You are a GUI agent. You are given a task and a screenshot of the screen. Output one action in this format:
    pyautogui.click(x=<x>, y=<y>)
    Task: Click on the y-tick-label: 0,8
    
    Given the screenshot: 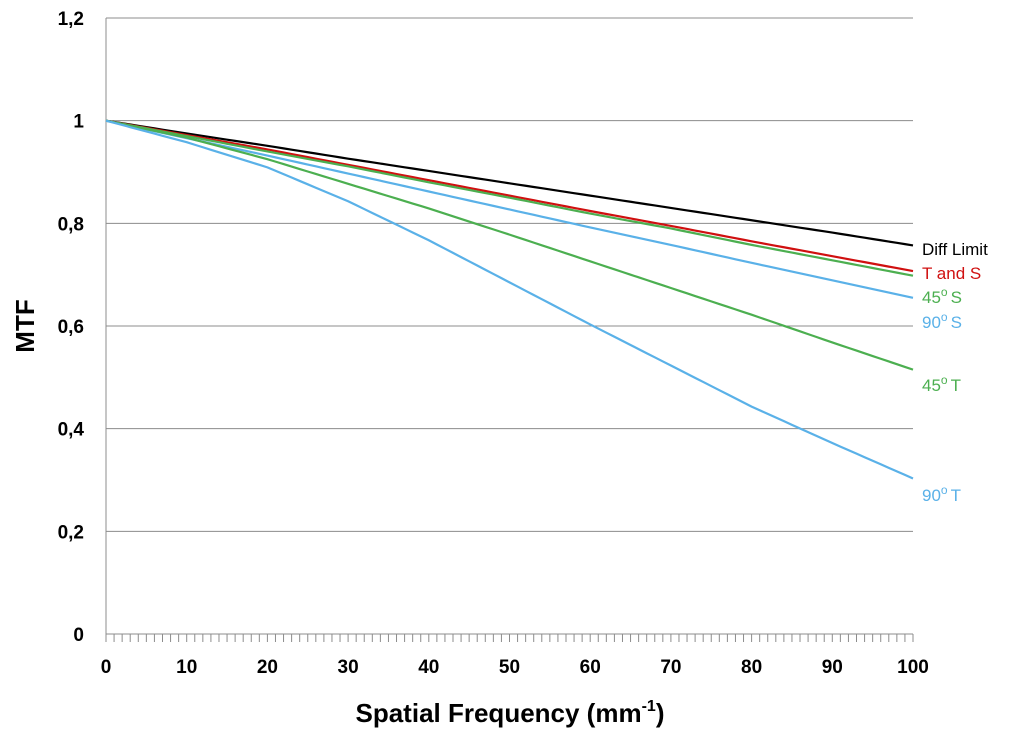 What is the action you would take?
    pyautogui.click(x=71, y=224)
    